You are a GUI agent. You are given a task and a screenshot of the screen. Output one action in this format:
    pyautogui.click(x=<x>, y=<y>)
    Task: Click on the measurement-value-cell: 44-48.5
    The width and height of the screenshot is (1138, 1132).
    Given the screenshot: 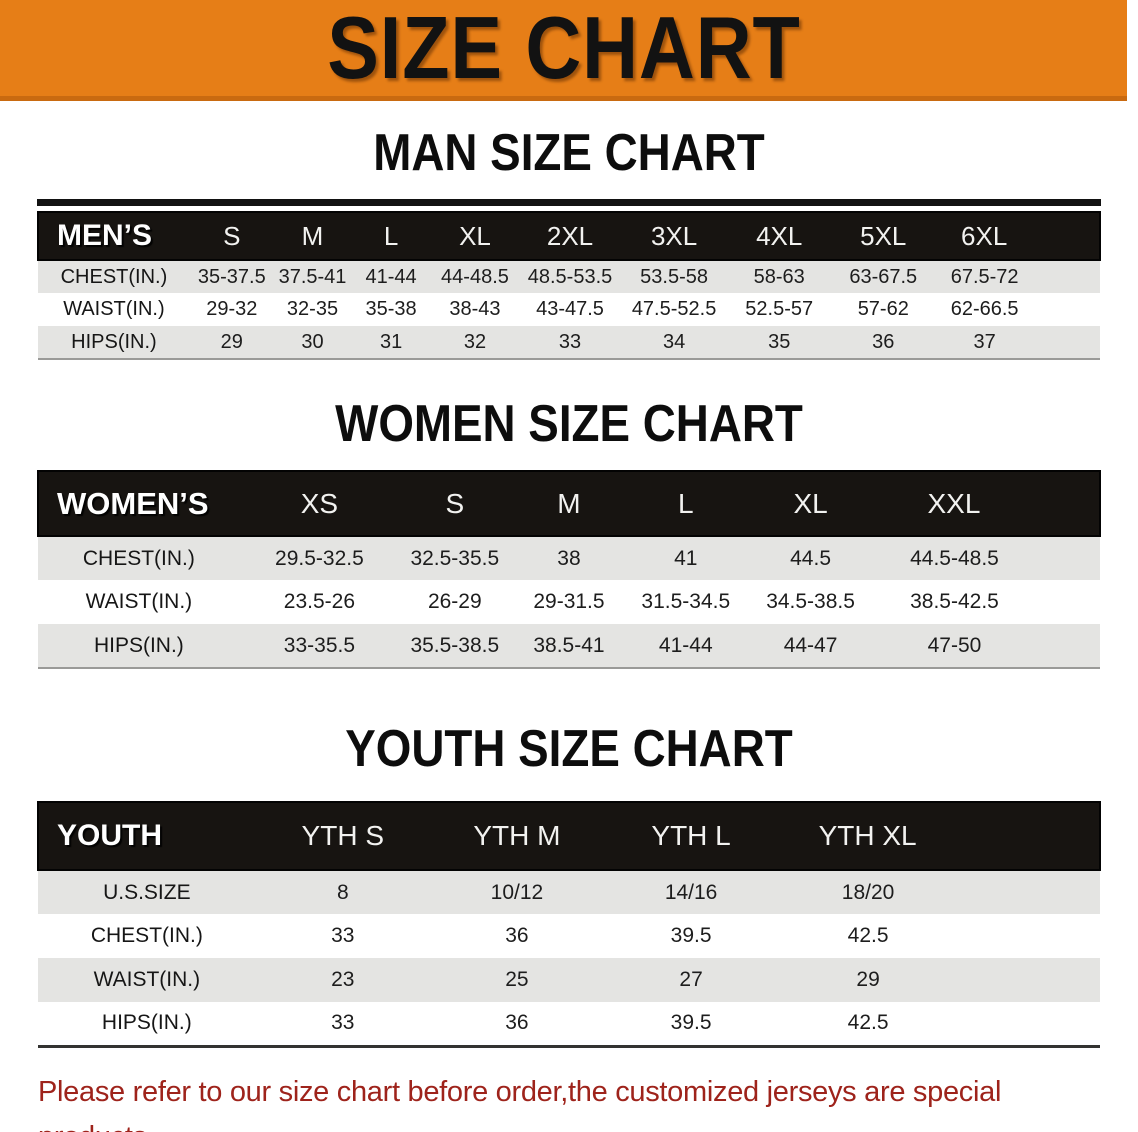 What is the action you would take?
    pyautogui.click(x=475, y=276)
    